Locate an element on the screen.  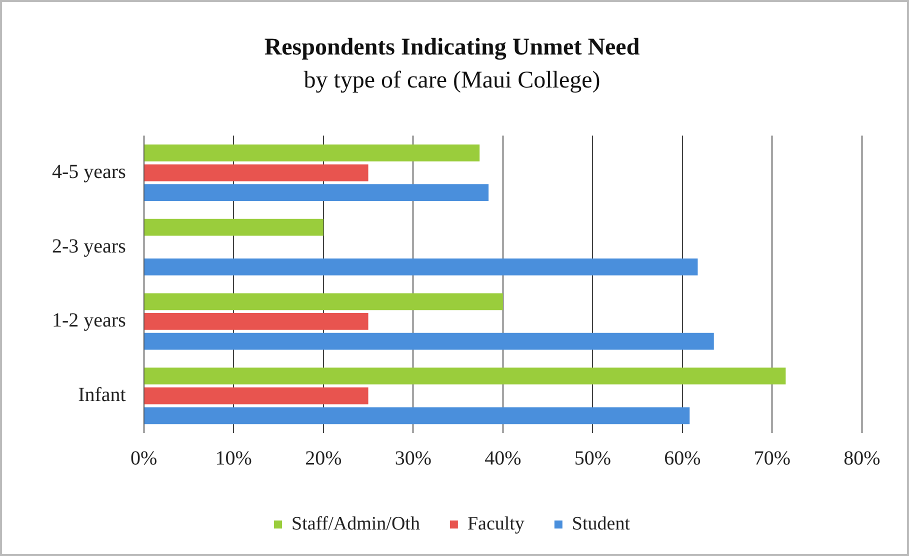
y-tick-label: 4-5 years is located at coordinates (89, 172).